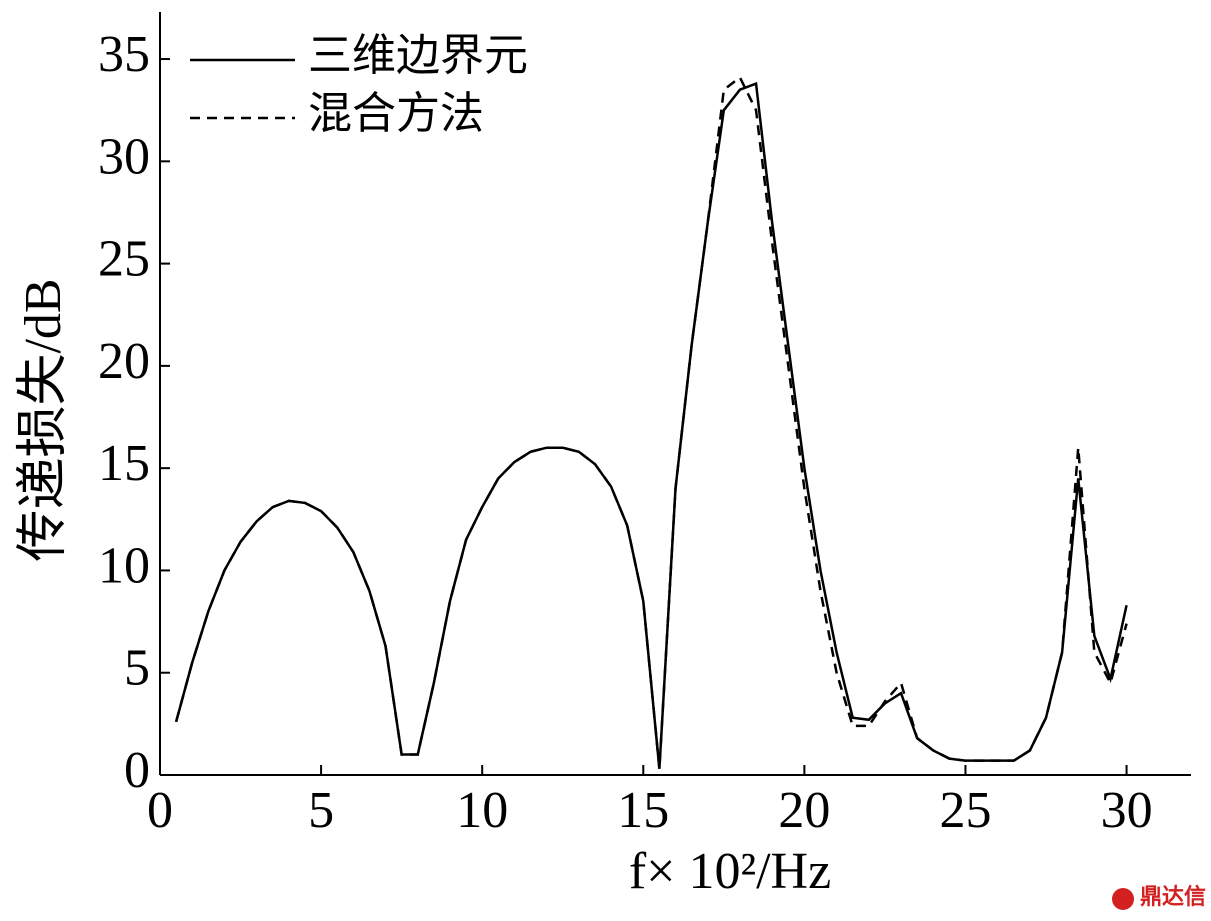  Describe the element at coordinates (124, 54) in the screenshot. I see `y-tick-label: 35` at that location.